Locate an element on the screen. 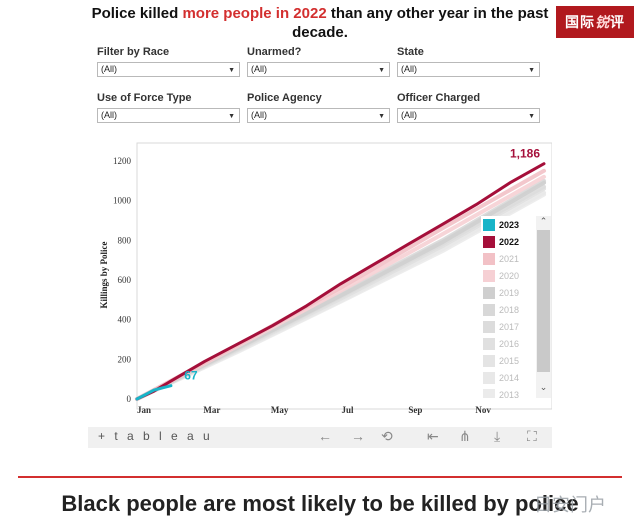  legend-item-2018: 2018 is located at coordinates (501, 310).